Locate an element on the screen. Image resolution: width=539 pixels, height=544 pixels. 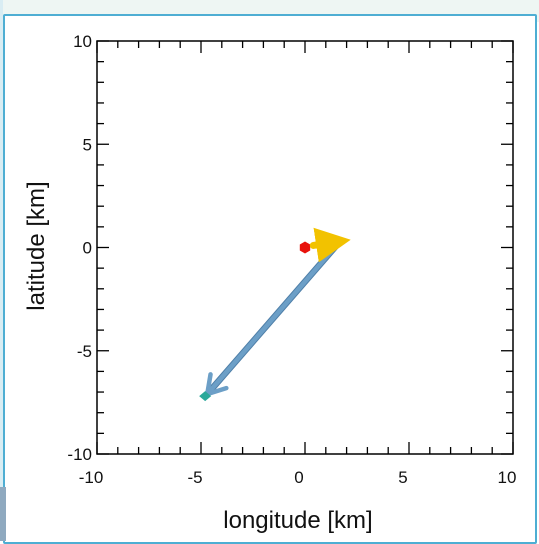
x-tick-label: 5 is located at coordinates (402, 477).